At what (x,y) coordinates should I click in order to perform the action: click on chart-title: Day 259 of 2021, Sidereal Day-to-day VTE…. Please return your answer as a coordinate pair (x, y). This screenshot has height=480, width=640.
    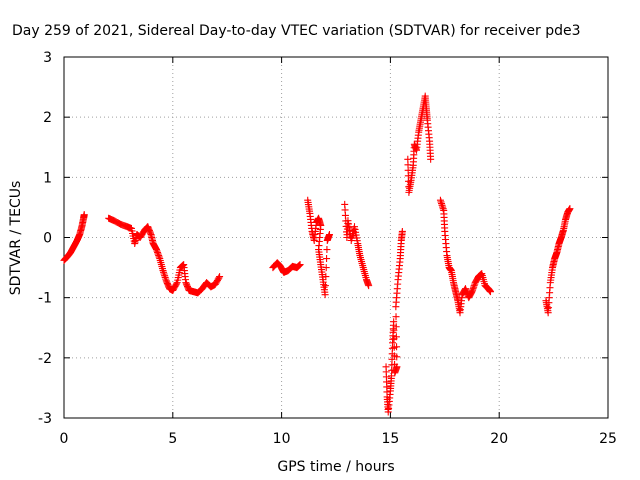
    Looking at the image, I should click on (296, 31).